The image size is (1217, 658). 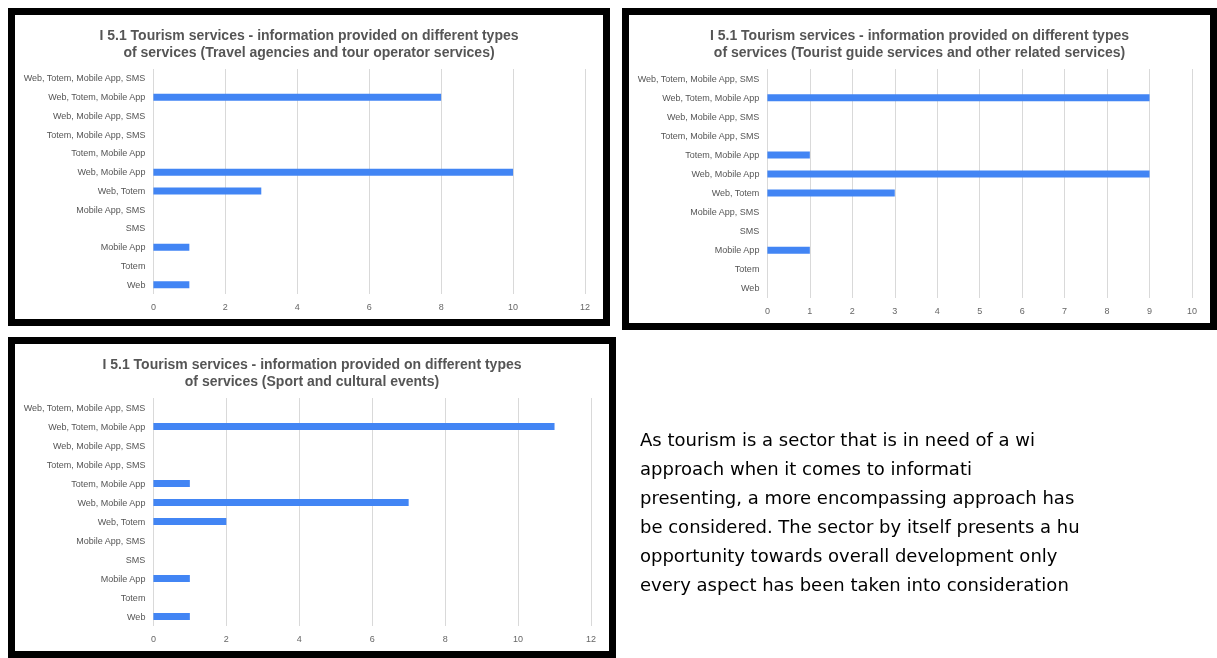 What do you see at coordinates (309, 43) in the screenshot?
I see `chart-title: I 5.1 Tourism services - information provided on different types of services (Travel agencies and tour operator services)` at bounding box center [309, 43].